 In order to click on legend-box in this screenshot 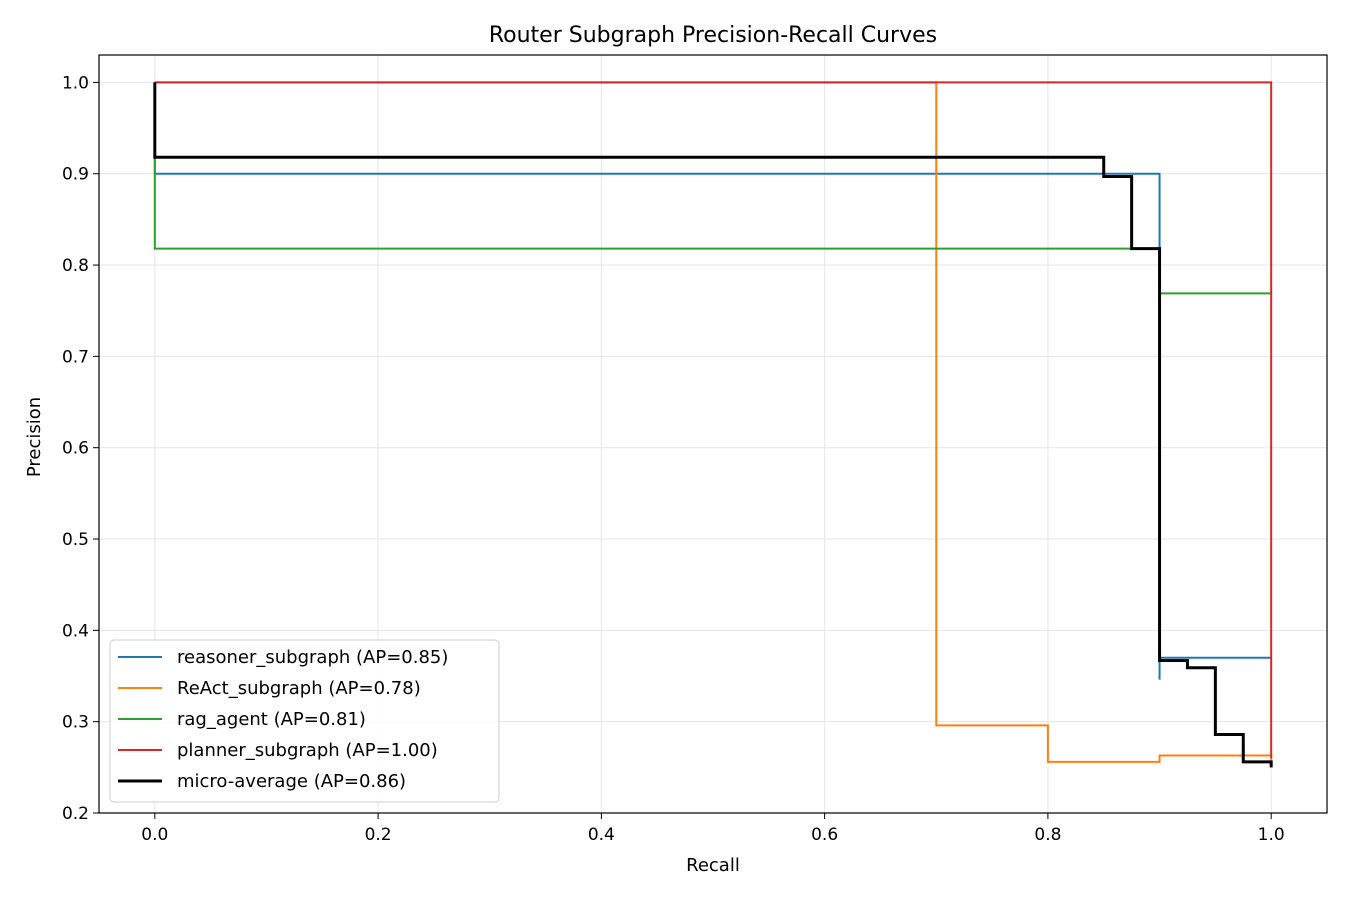, I will do `click(304, 721)`.